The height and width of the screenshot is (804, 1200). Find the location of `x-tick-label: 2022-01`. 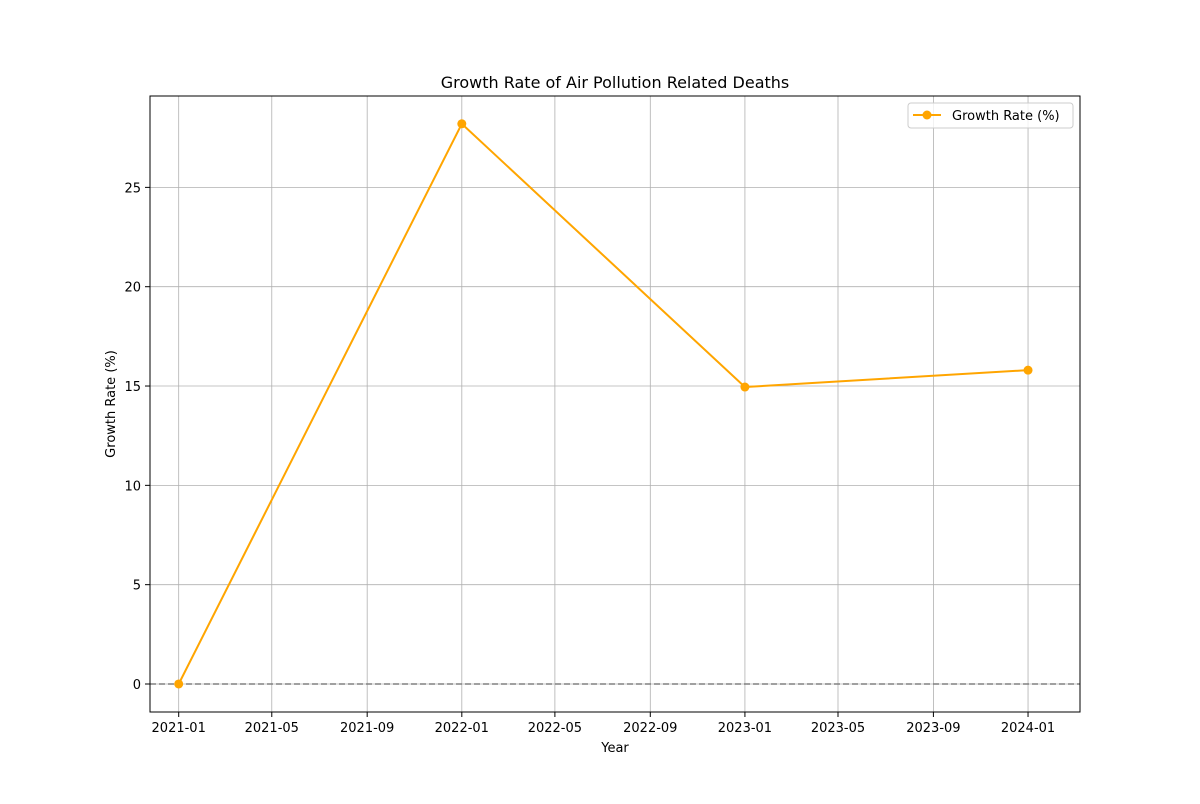

x-tick-label: 2022-01 is located at coordinates (462, 728).